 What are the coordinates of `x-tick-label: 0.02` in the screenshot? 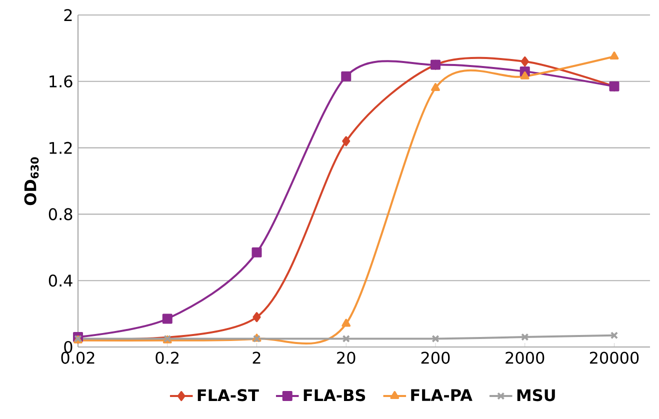 It's located at (77, 358).